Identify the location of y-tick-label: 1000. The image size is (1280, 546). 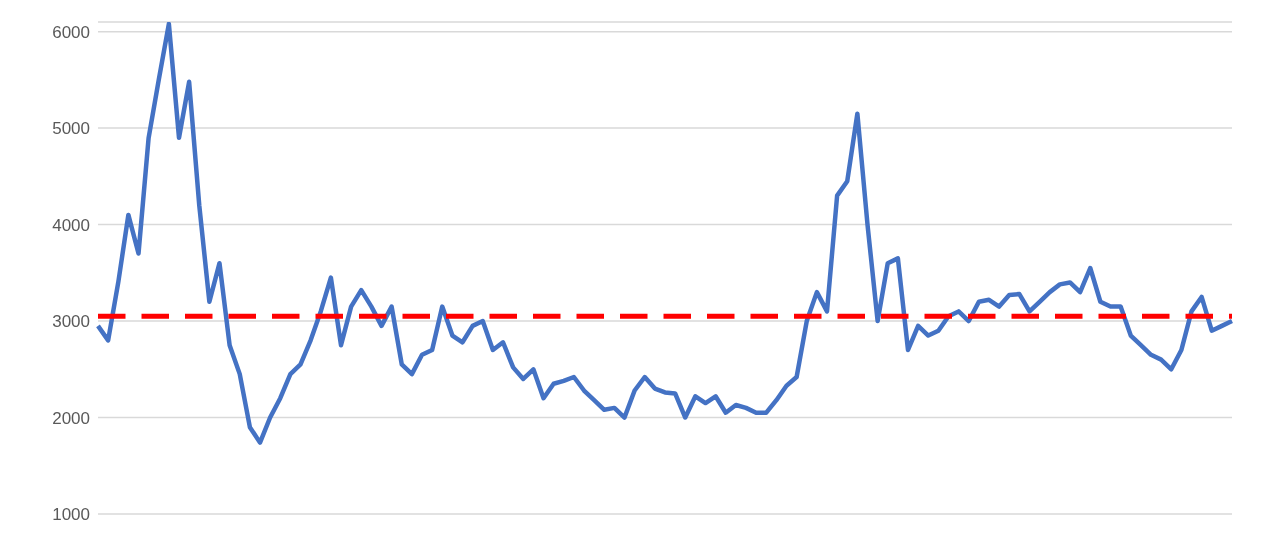
(71, 515).